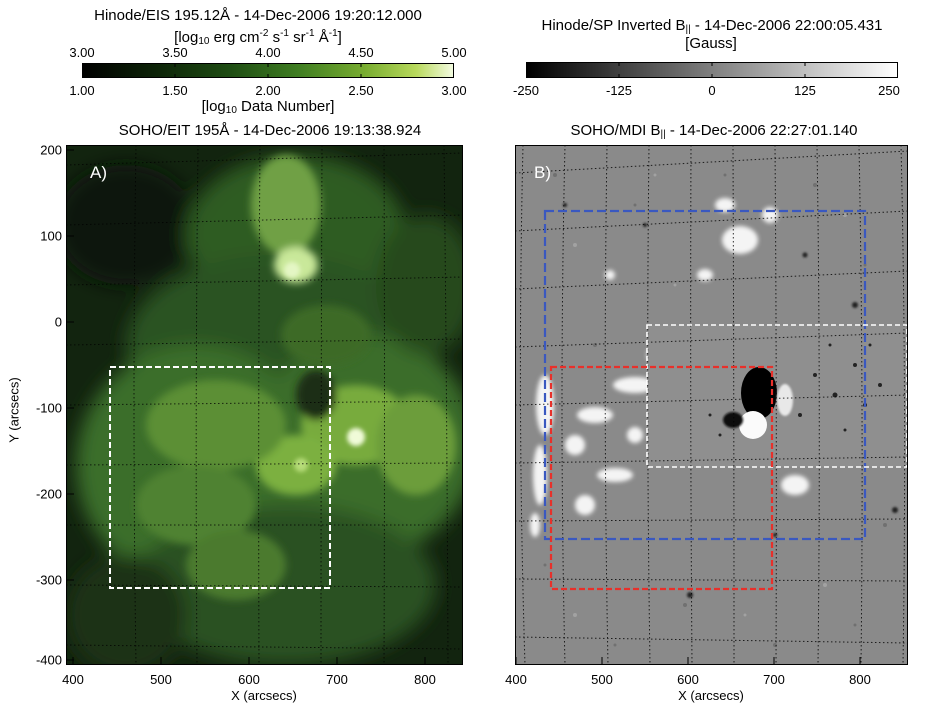  What do you see at coordinates (14, 410) in the screenshot?
I see `y-axis-label: Y (arcsecs)` at bounding box center [14, 410].